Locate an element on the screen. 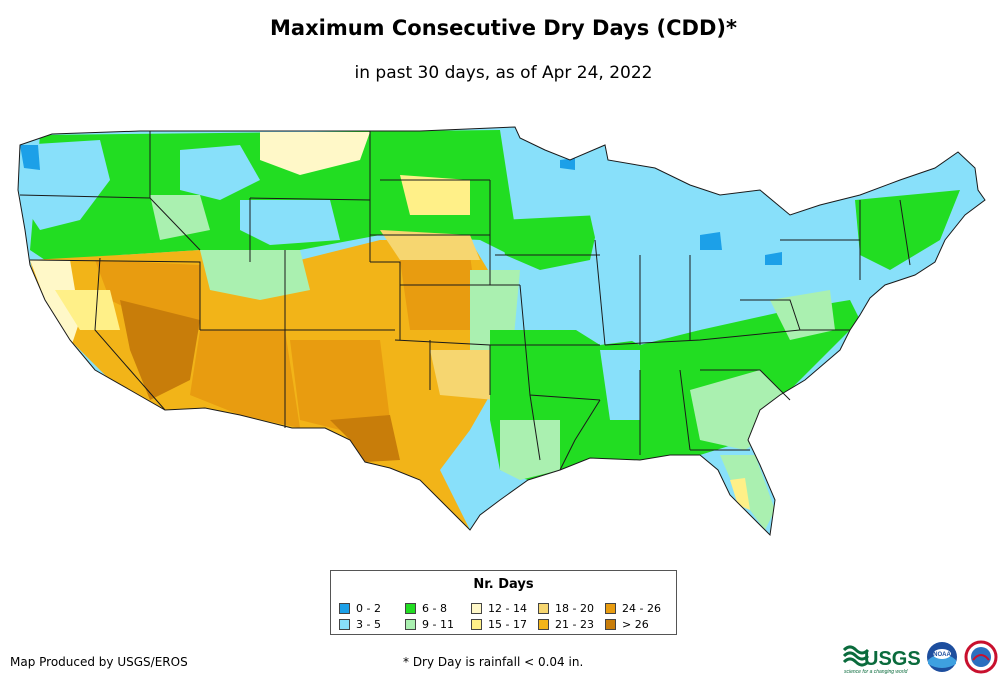 This screenshot has width=1007, height=691. agency-logos: USGS science for a changing world NOAA is located at coordinates (920, 657).